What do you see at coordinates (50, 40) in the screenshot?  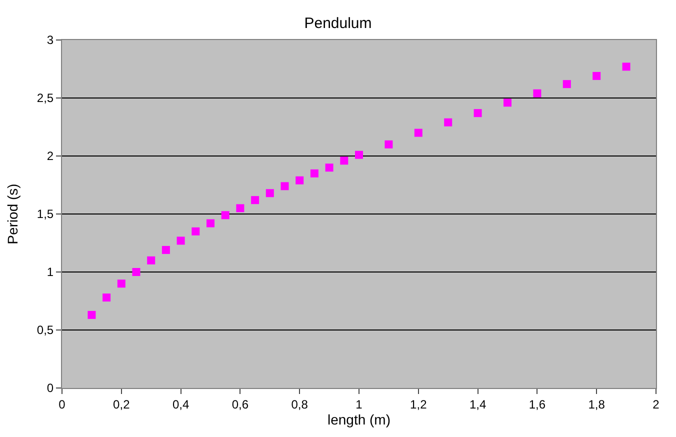 I see `y-tick-label: 3` at bounding box center [50, 40].